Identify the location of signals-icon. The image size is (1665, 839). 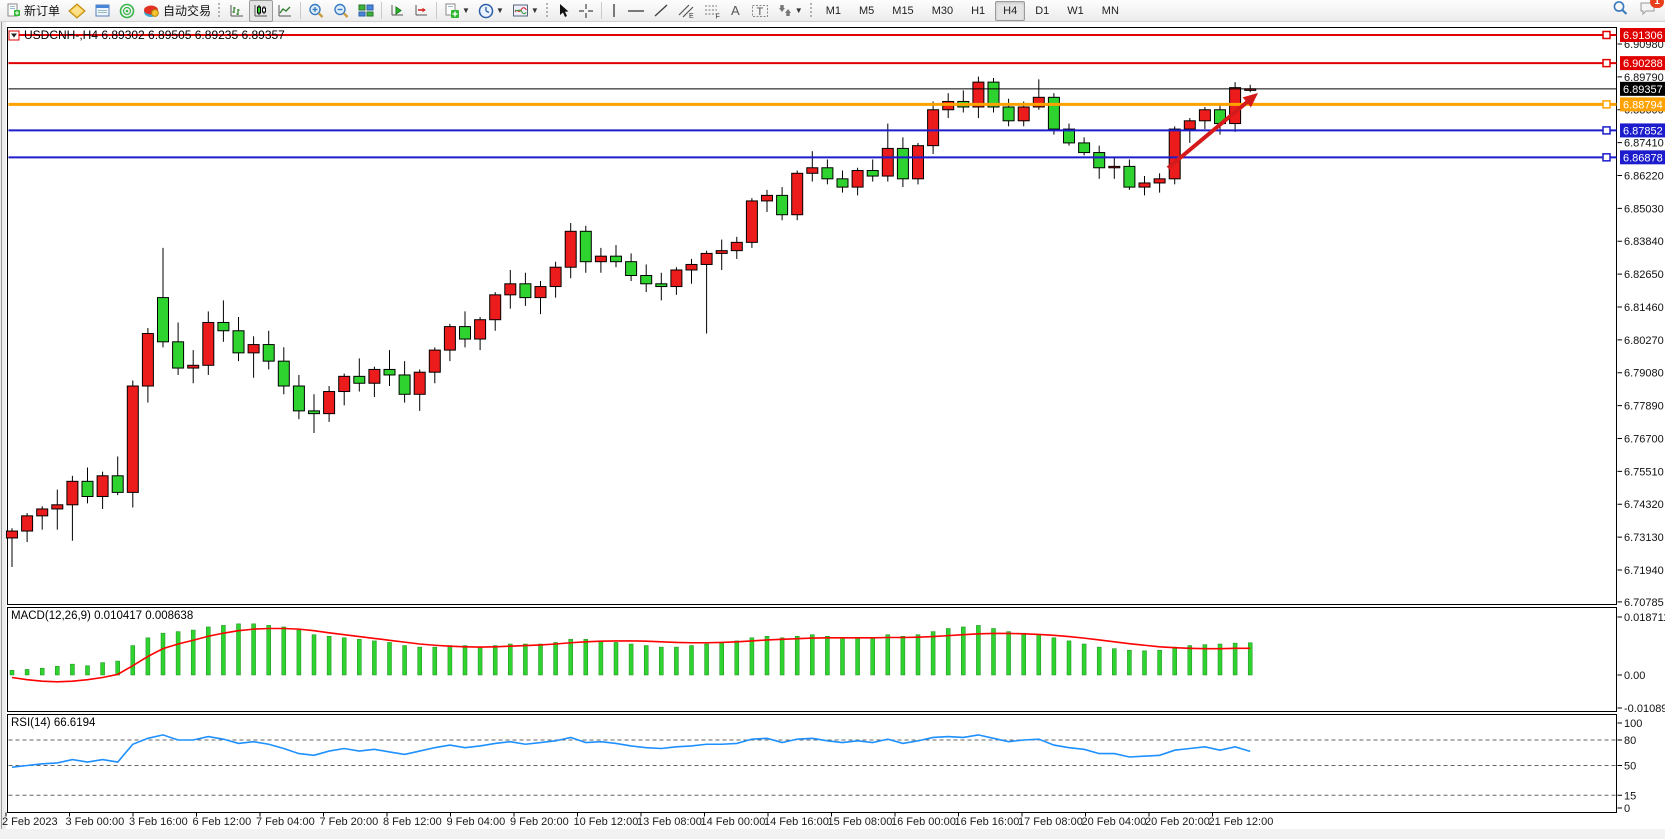
(127, 11).